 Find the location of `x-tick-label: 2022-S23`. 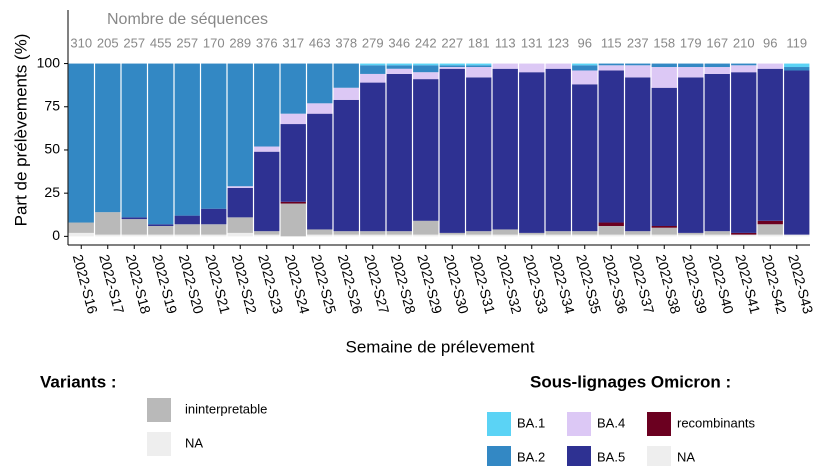

x-tick-label: 2022-S23 is located at coordinates (270, 284).